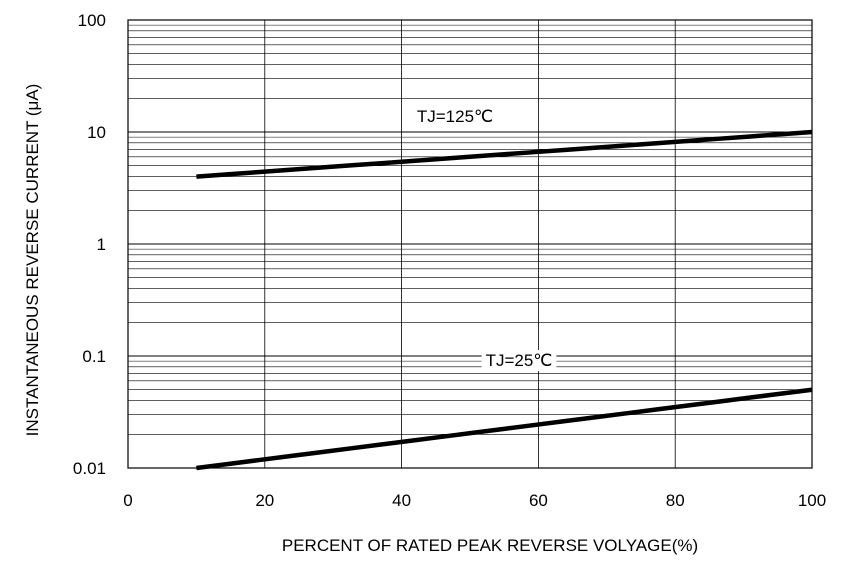  What do you see at coordinates (812, 500) in the screenshot?
I see `x-tick-label: 100` at bounding box center [812, 500].